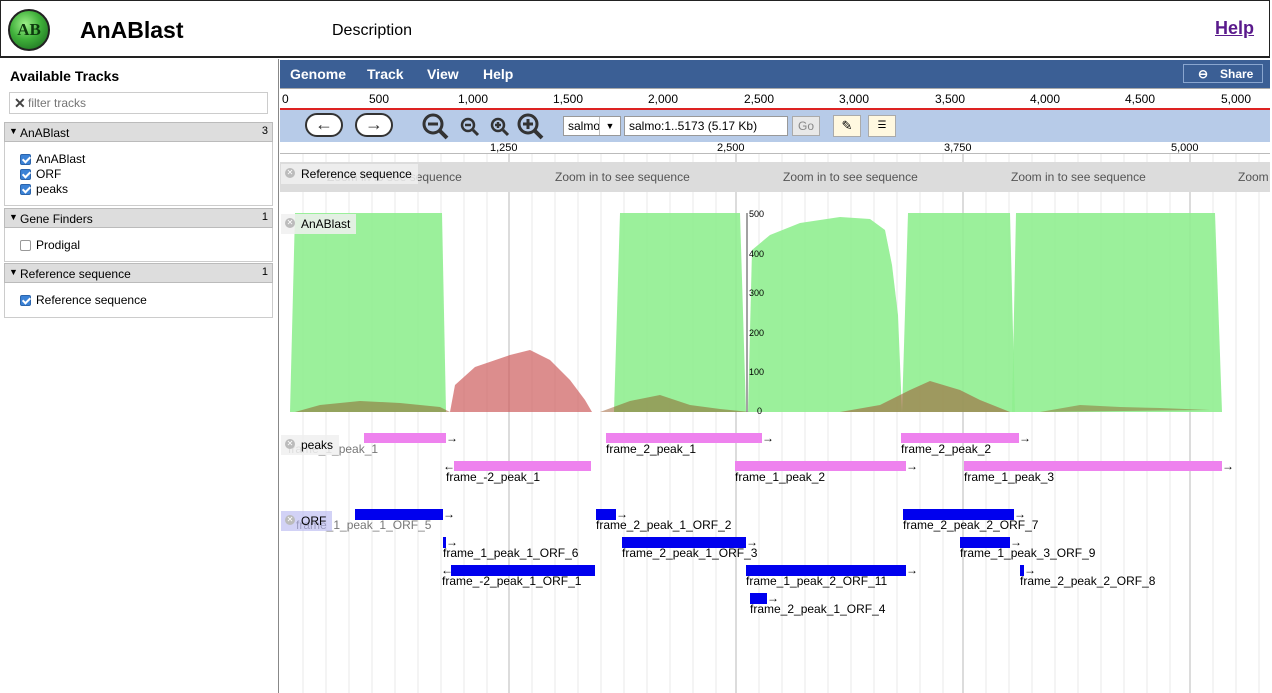  What do you see at coordinates (356, 174) in the screenshot?
I see `track-label-text: Reference sequence` at bounding box center [356, 174].